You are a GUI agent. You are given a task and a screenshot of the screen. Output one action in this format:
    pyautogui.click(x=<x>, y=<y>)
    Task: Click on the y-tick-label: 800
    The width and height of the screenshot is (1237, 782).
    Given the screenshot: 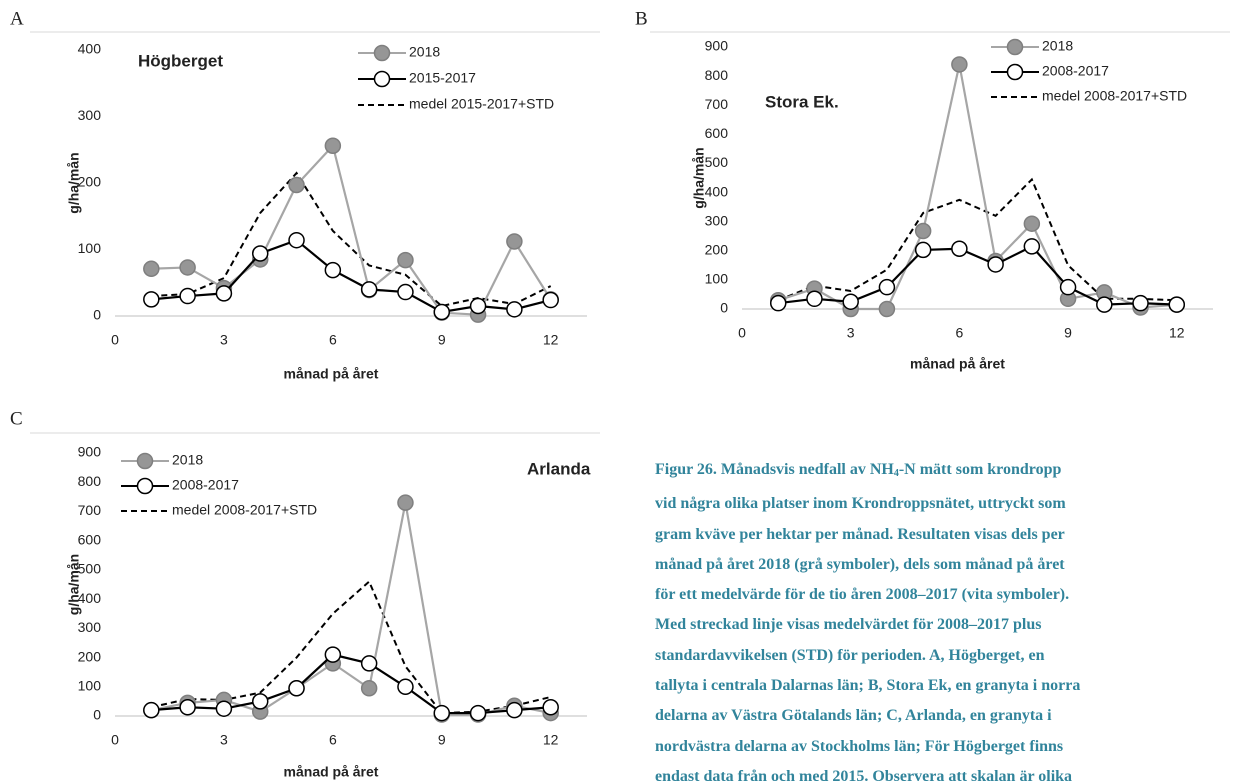 What is the action you would take?
    pyautogui.click(x=90, y=481)
    